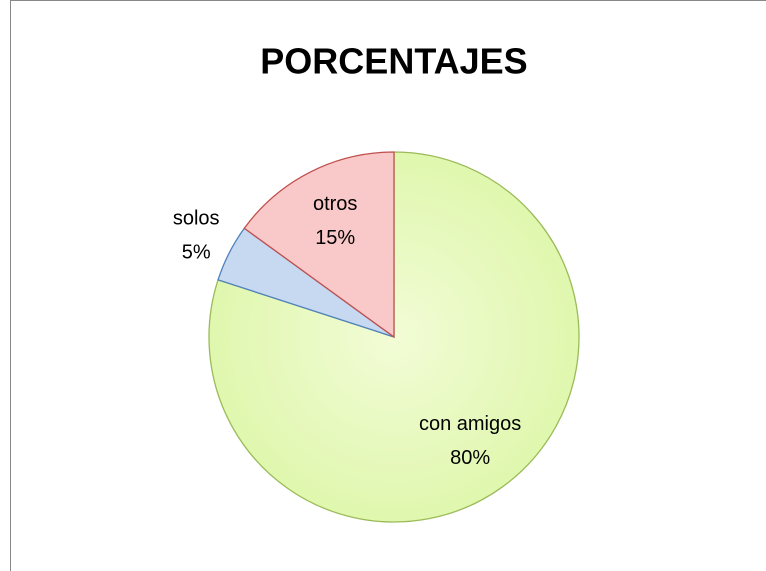 The height and width of the screenshot is (571, 766). I want to click on slice-label: otros, so click(335, 204).